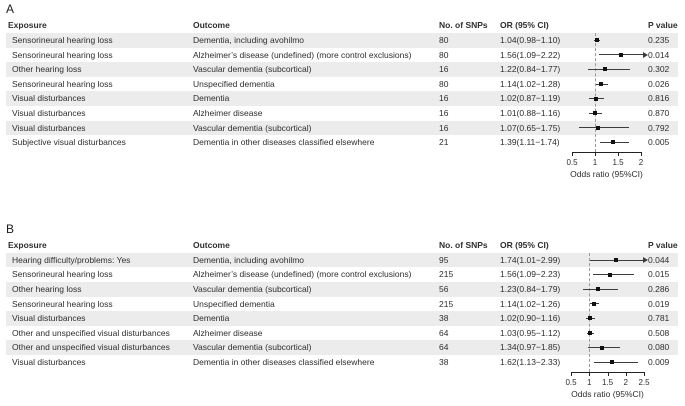 The height and width of the screenshot is (406, 685). I want to click on arrow-right-icon, so click(645, 260).